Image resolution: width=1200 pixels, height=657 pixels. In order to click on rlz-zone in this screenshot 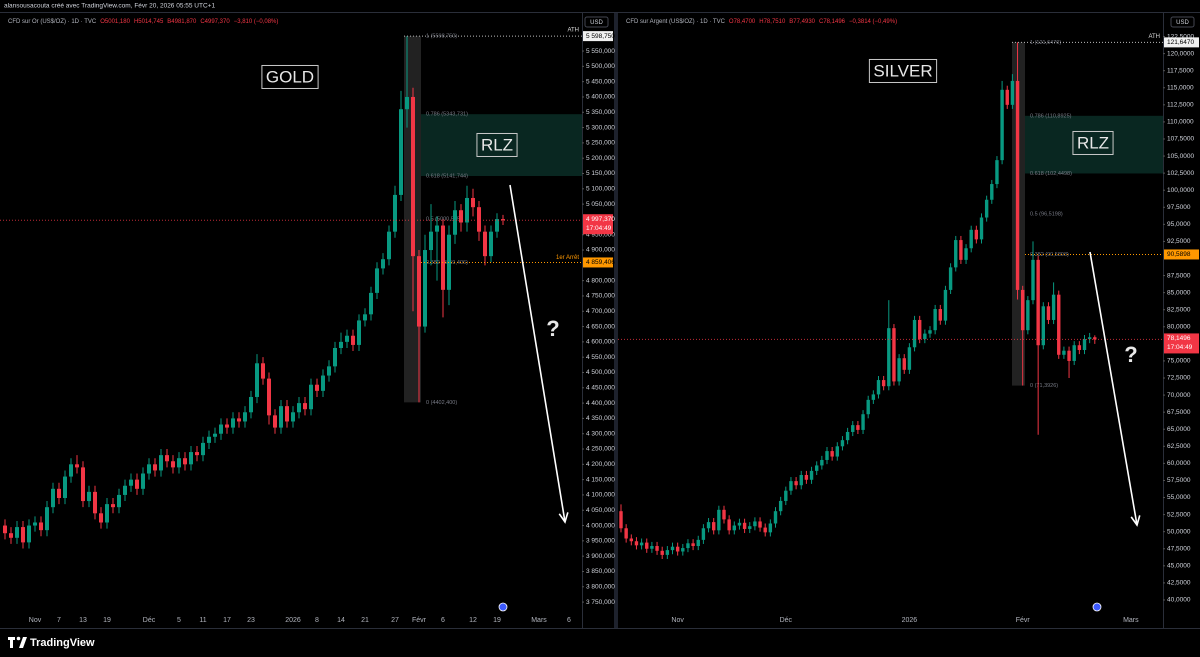, I will do `click(501, 145)`.